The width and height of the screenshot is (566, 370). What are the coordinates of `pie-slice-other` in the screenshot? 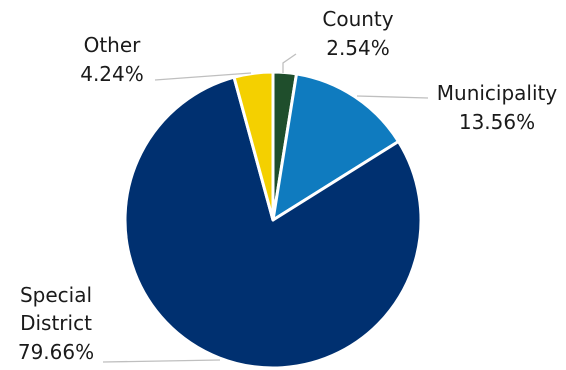 It's located at (253, 146).